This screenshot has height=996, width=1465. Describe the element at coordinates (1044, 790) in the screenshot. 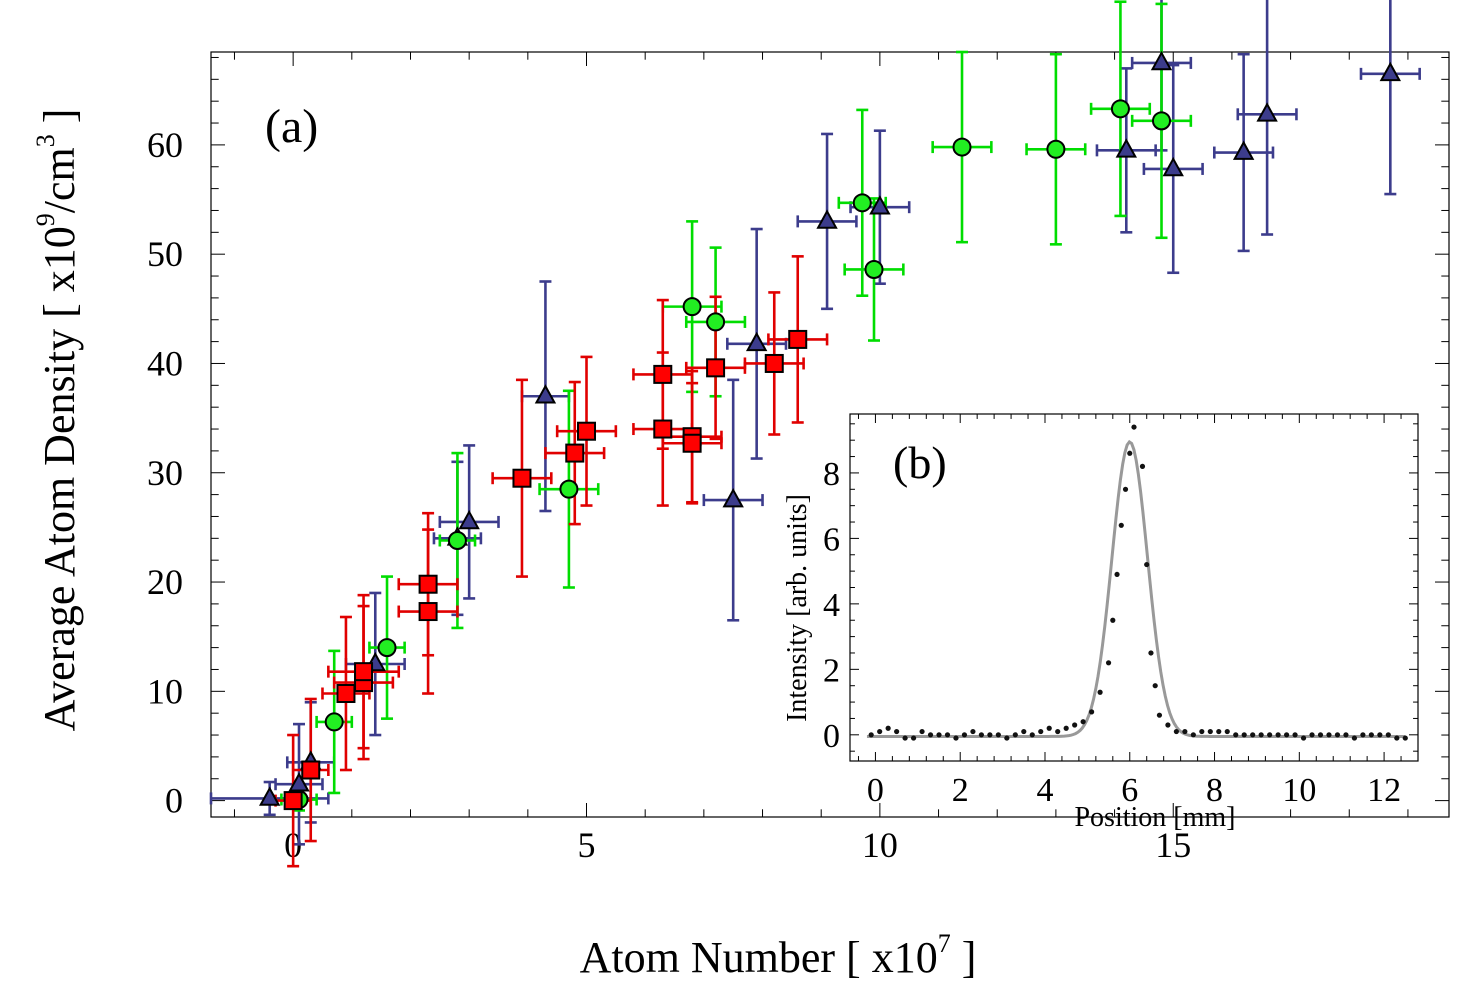

I see `inset-x-tick-label: 4` at that location.